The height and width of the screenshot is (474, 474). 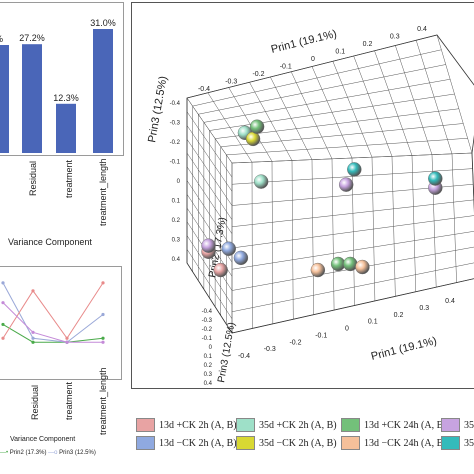 What do you see at coordinates (226, 352) in the screenshot?
I see `axis-title-prin3-bottom: Prin3 (12.5%)` at bounding box center [226, 352].